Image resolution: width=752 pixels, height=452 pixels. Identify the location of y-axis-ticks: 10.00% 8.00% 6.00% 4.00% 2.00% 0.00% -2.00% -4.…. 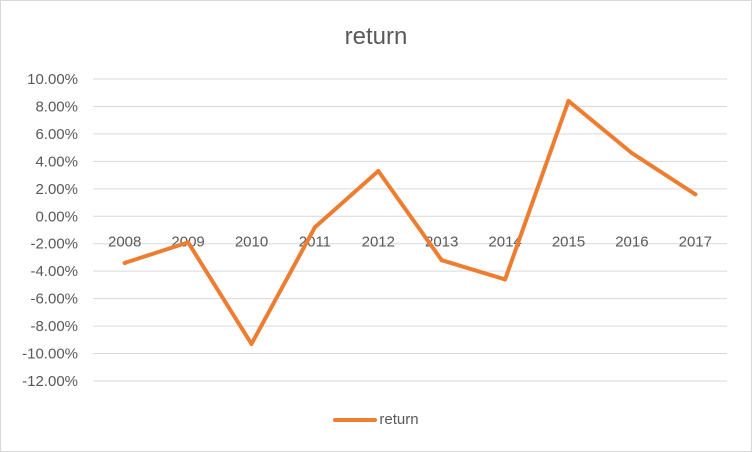
(50, 230).